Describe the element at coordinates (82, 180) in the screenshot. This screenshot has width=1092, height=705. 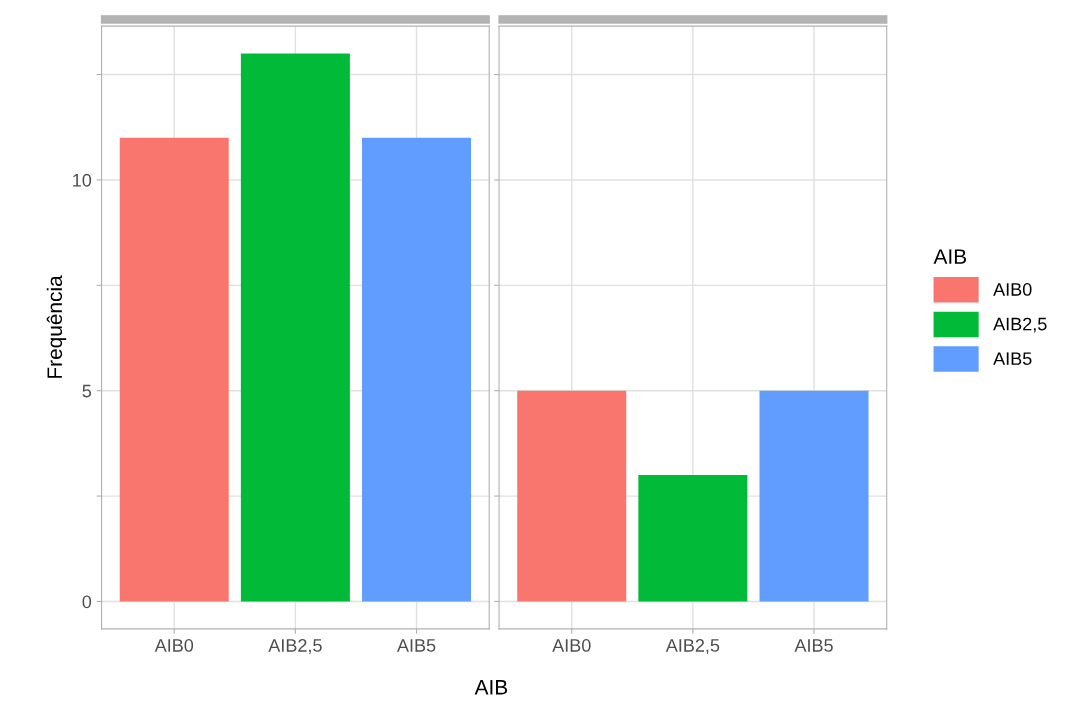
I see `y-tick-label: 10` at that location.